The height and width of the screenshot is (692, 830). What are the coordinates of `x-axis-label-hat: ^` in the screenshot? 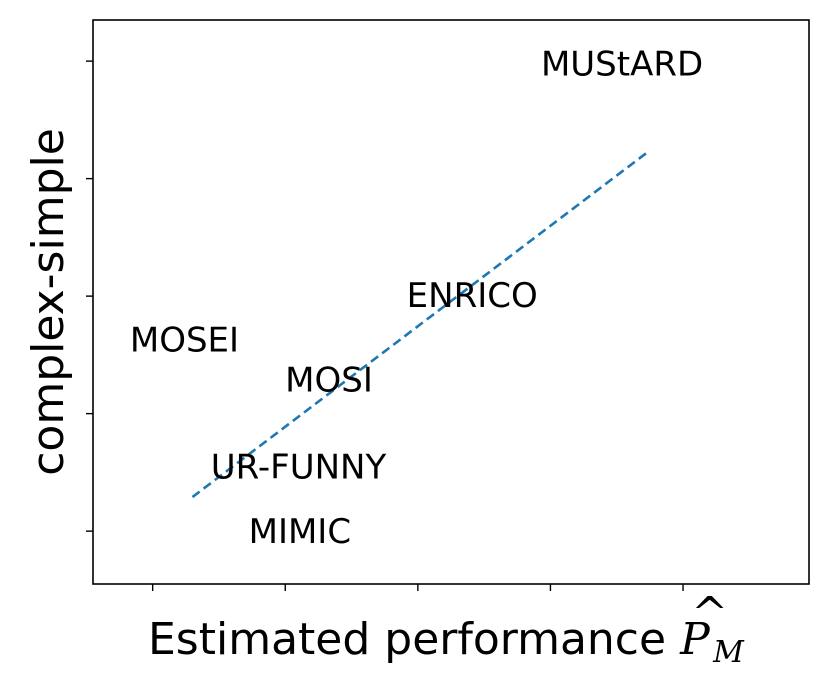 It's located at (709, 613).